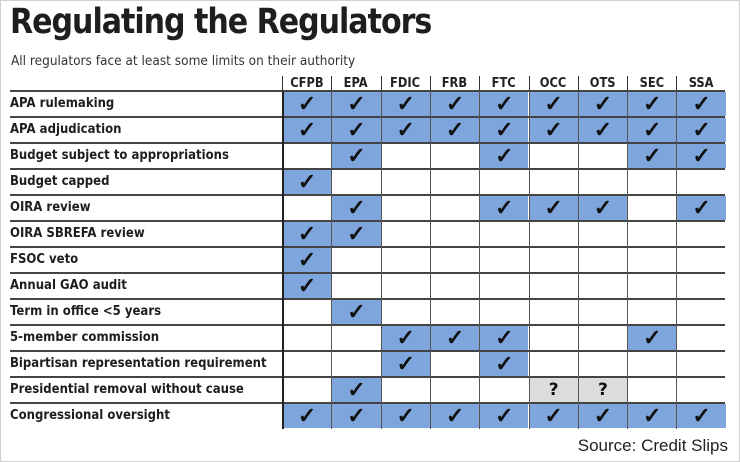 Image resolution: width=740 pixels, height=462 pixels. I want to click on column-header-label: OTS, so click(602, 83).